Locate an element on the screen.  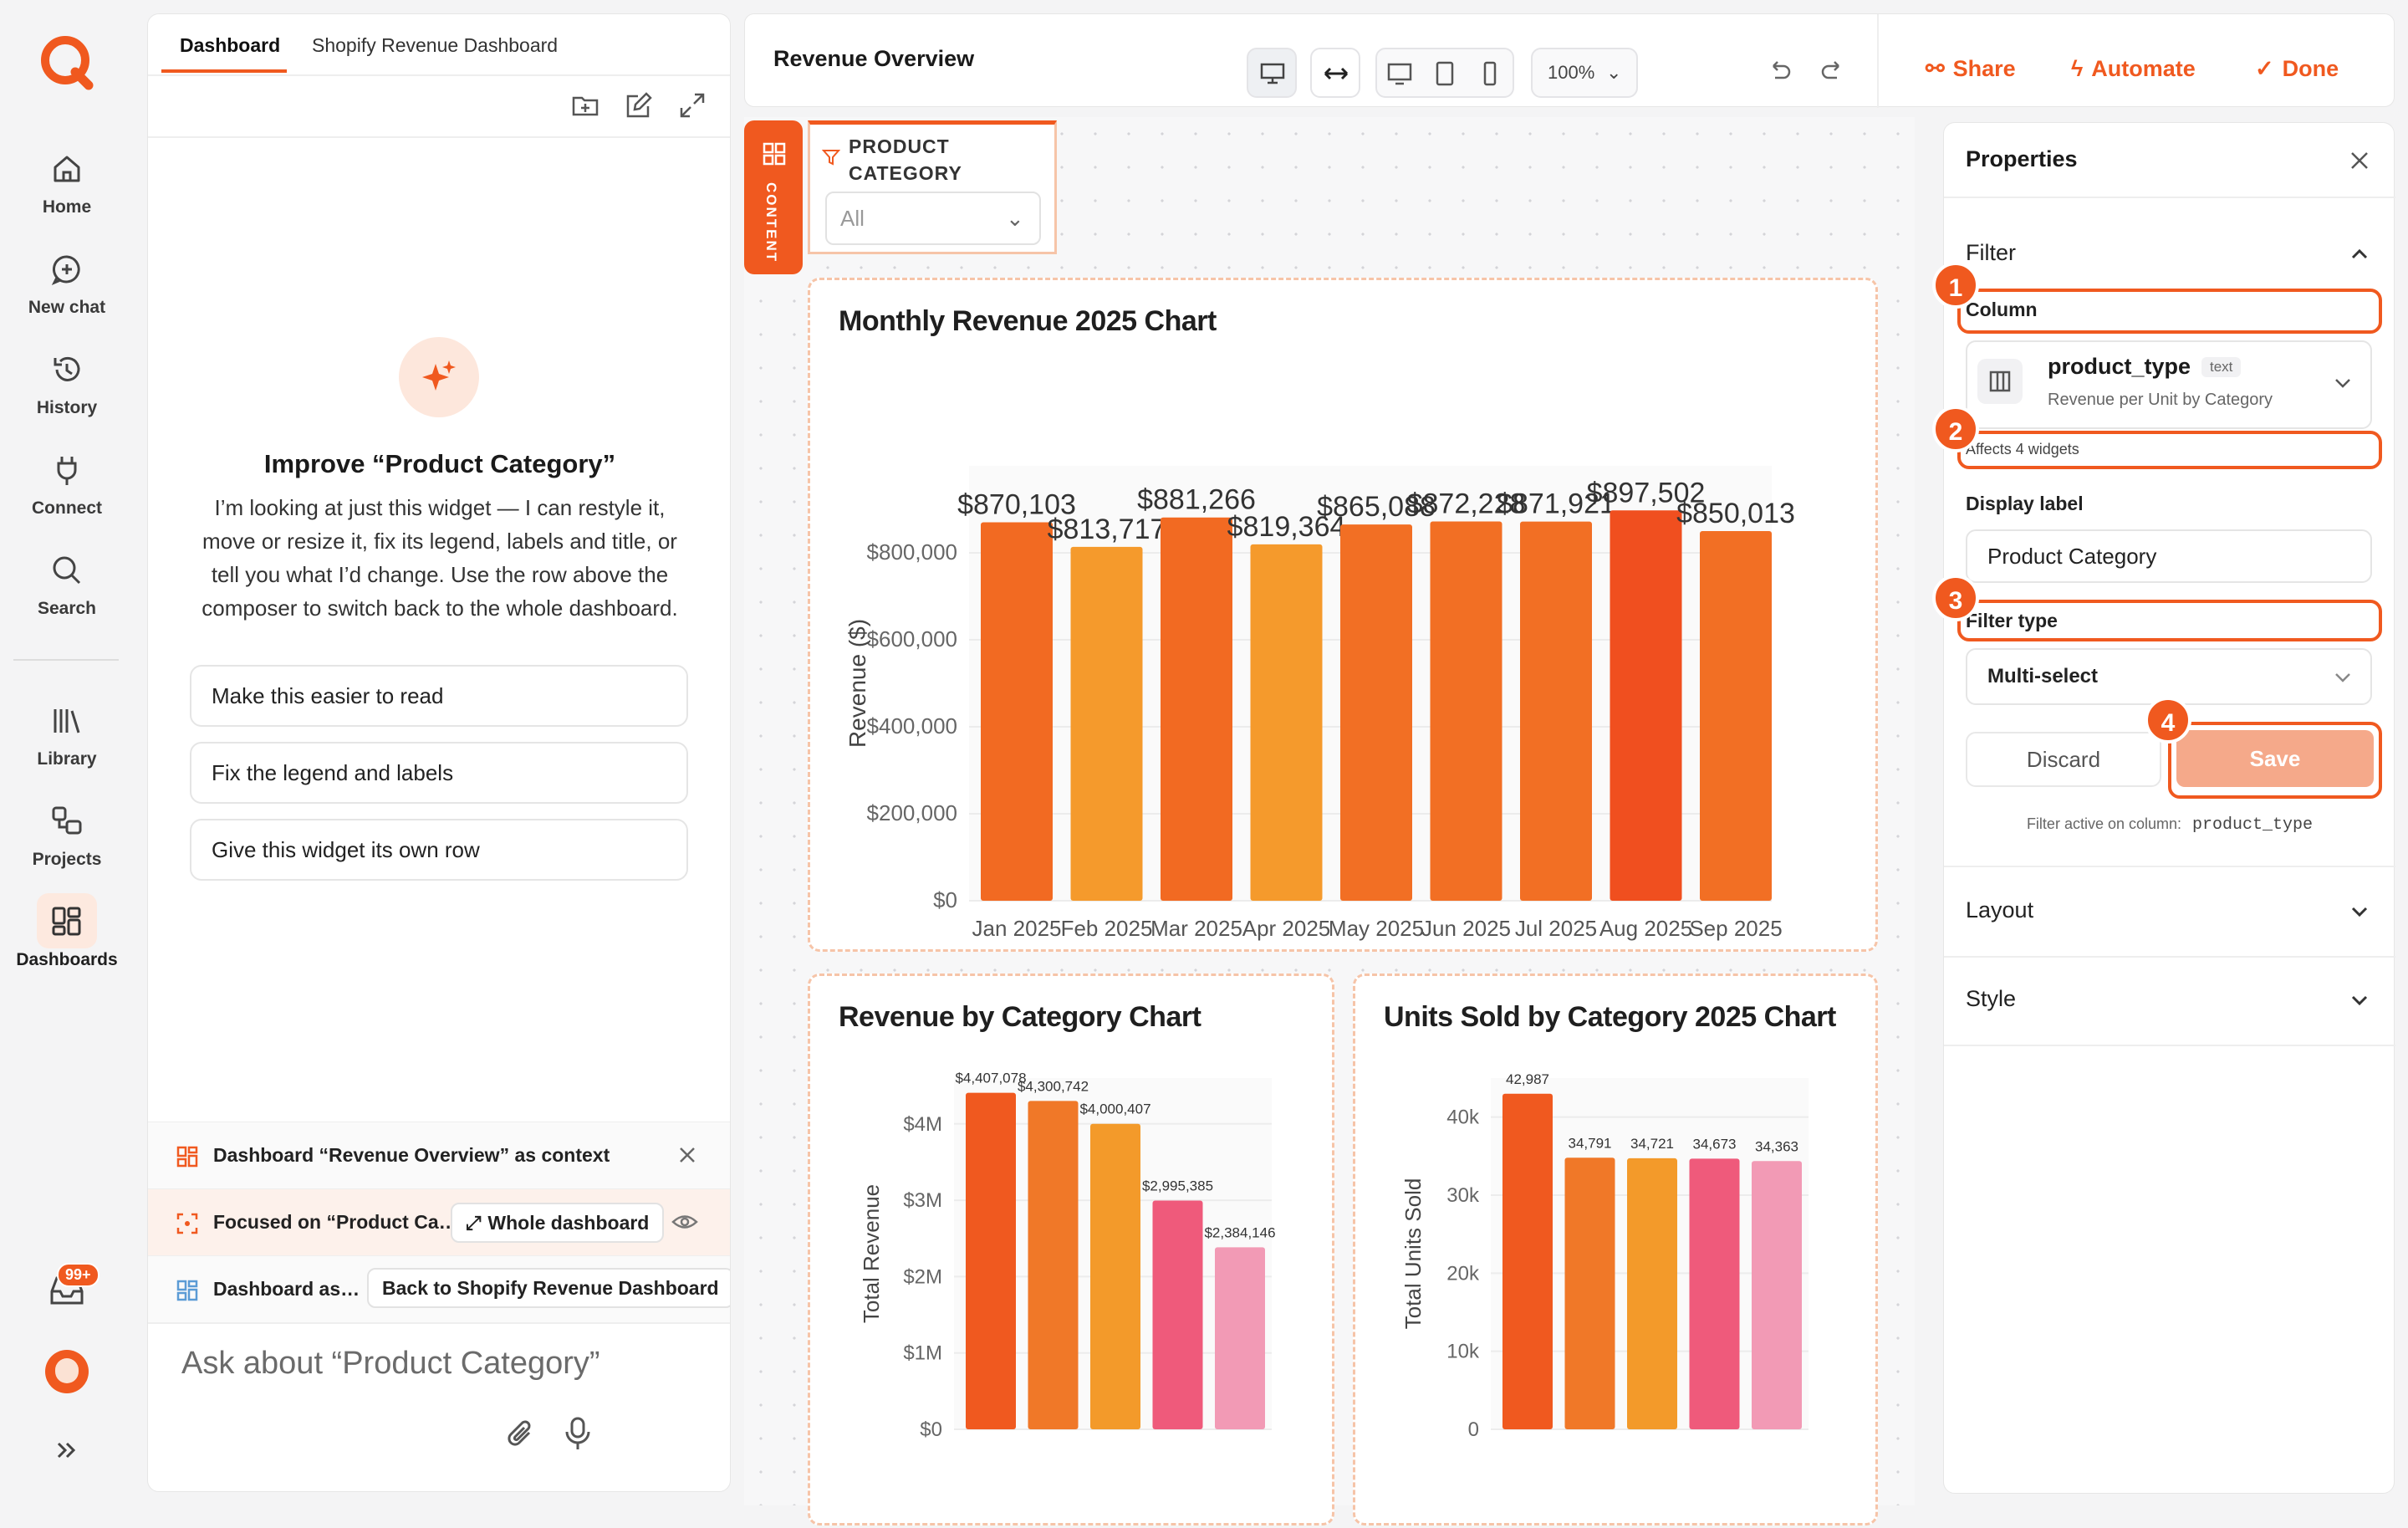
whole-dashboard-button: ⤢ Whole dashboard is located at coordinates (558, 1223).